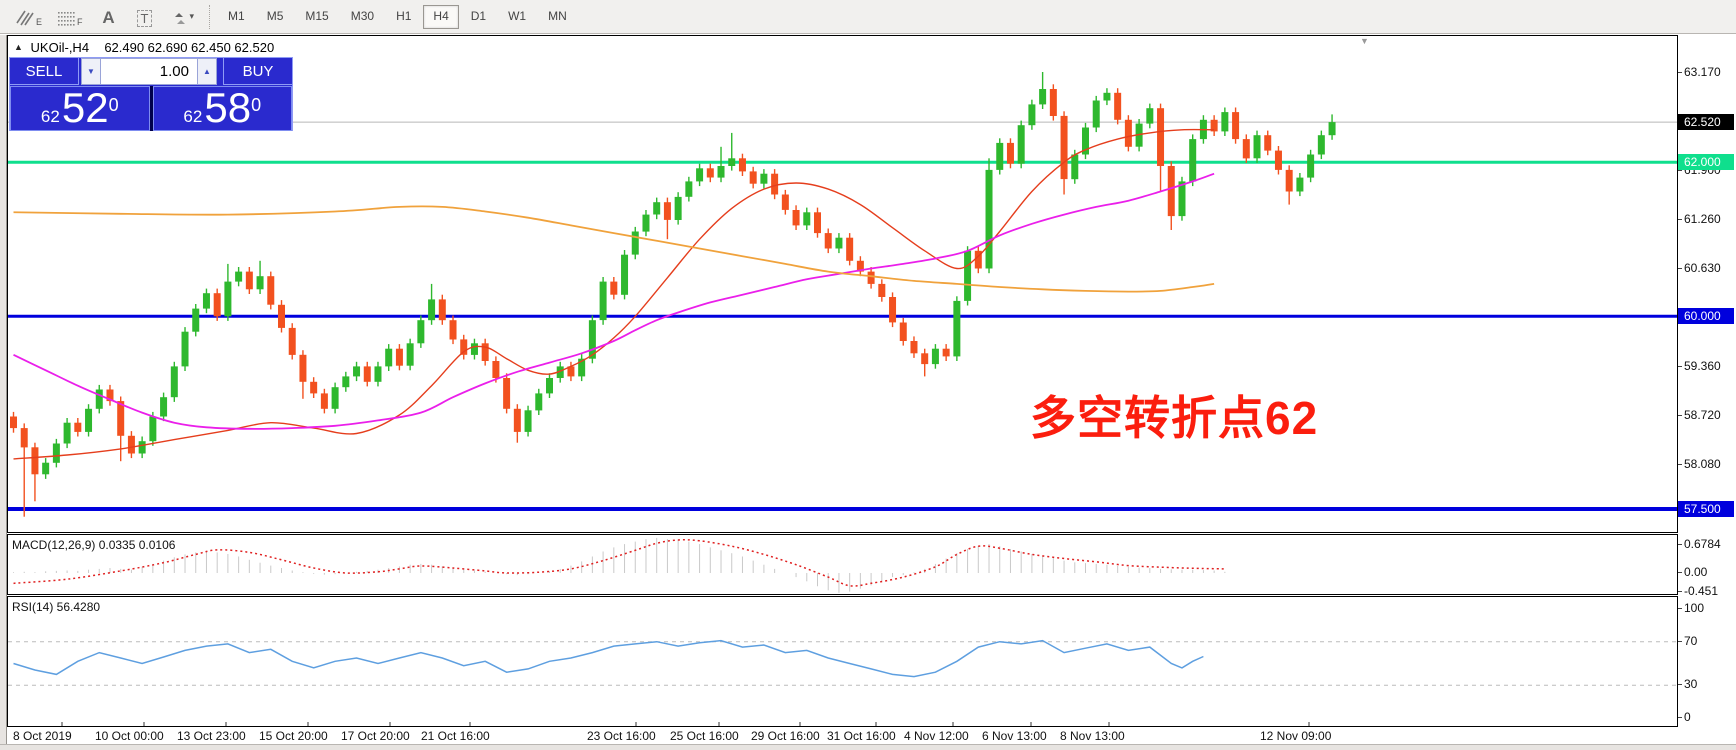  Describe the element at coordinates (211, 736) in the screenshot. I see `date-tick-label: 13 Oct 23:00` at that location.